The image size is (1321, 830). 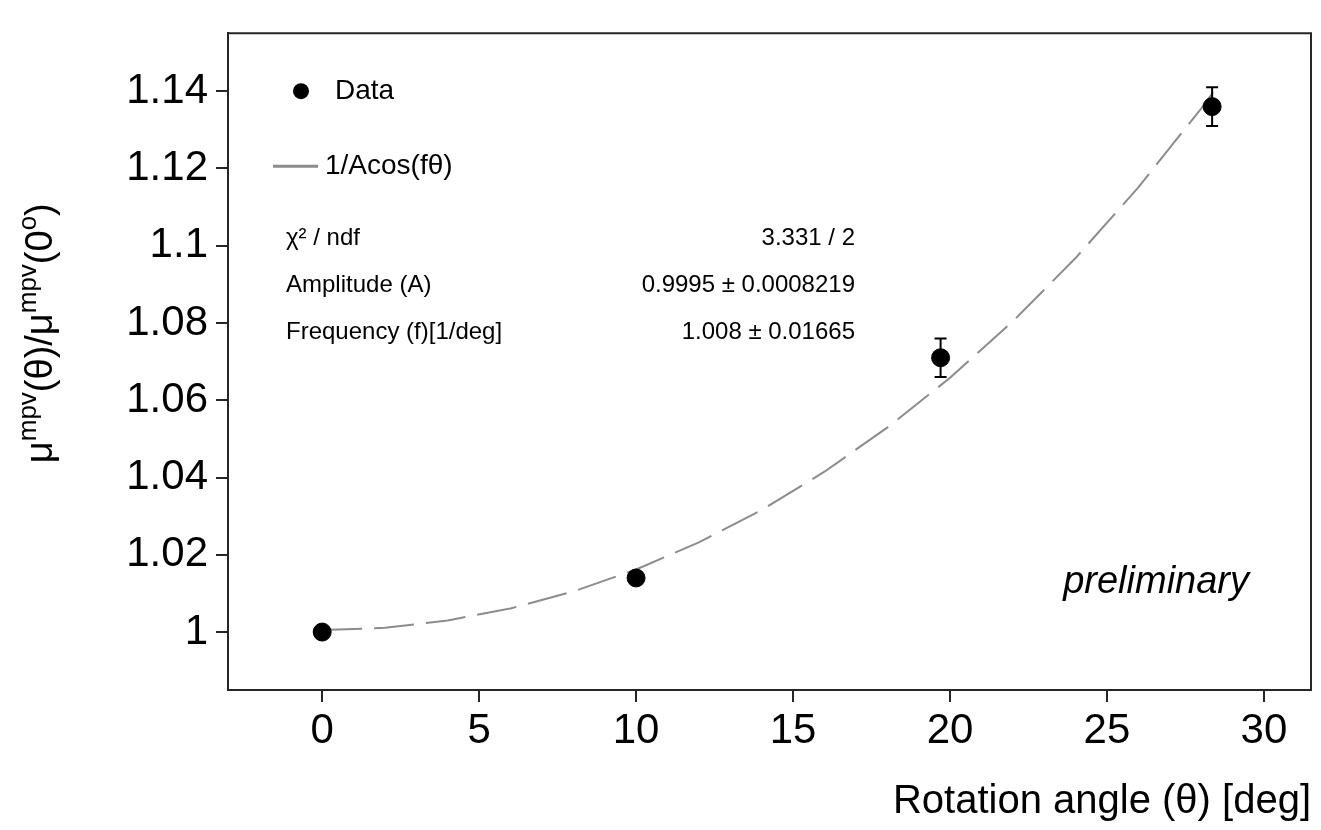 What do you see at coordinates (323, 236) in the screenshot?
I see `annotation: χ² / ndf` at bounding box center [323, 236].